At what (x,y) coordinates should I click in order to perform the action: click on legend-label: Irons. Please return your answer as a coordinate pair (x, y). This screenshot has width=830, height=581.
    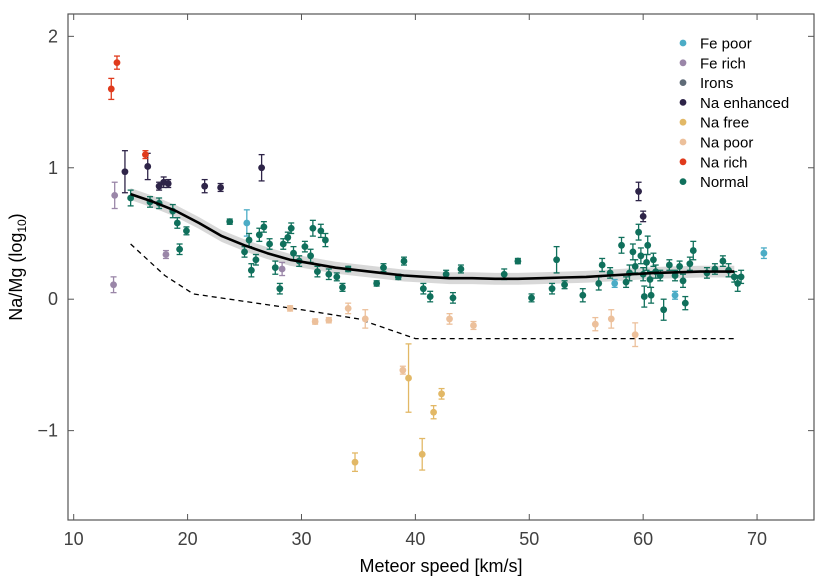
    Looking at the image, I should click on (716, 83).